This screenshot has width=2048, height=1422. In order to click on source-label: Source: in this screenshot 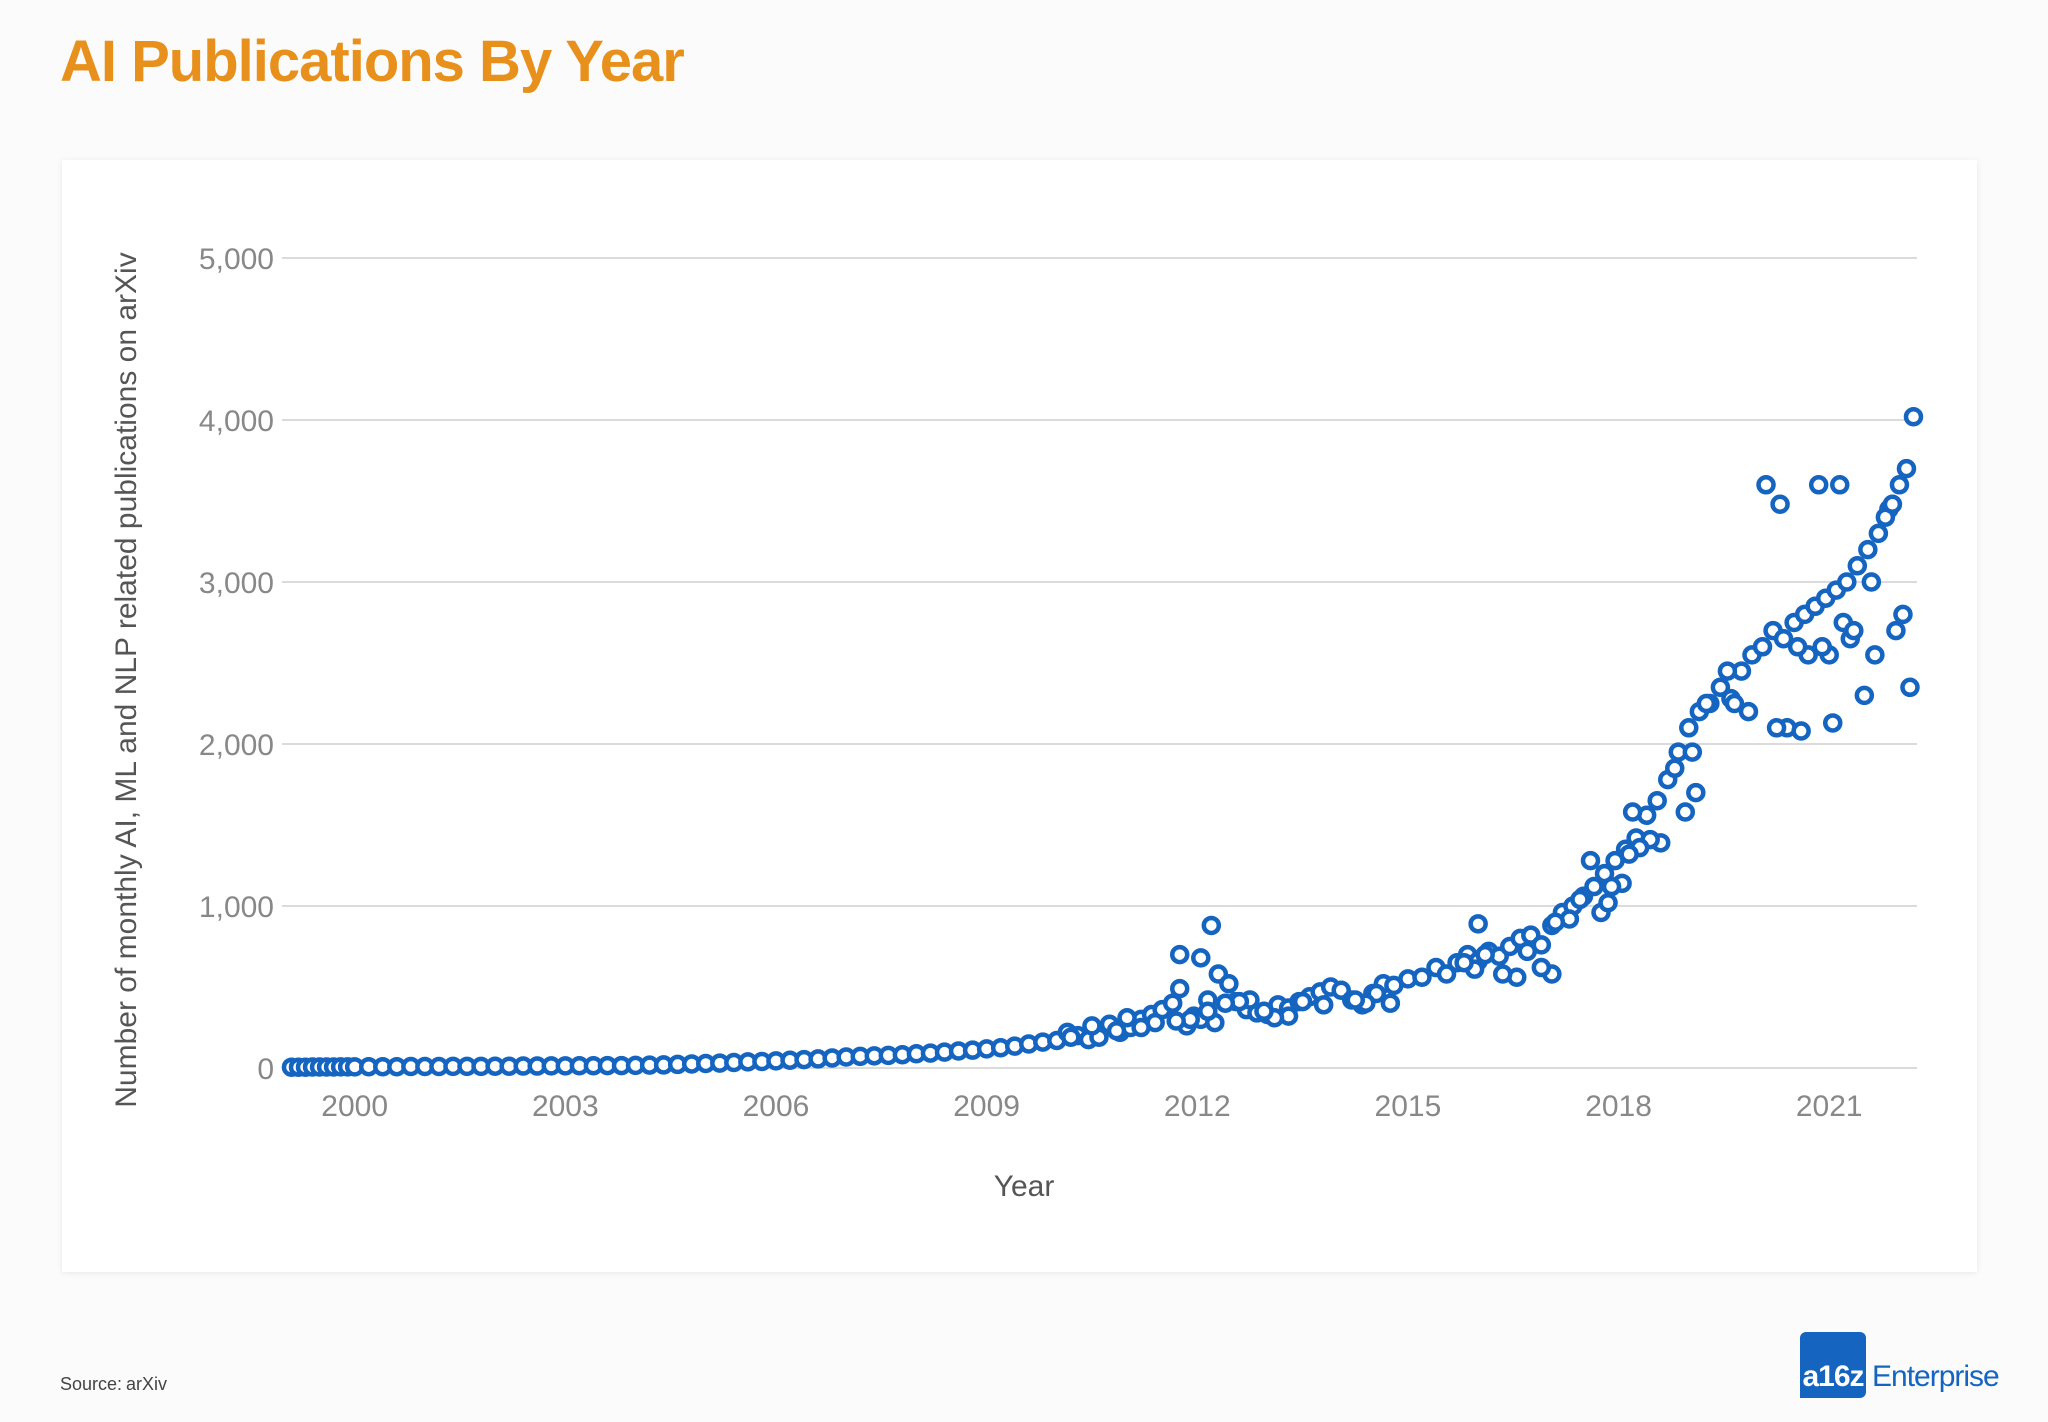, I will do `click(91, 1384)`.